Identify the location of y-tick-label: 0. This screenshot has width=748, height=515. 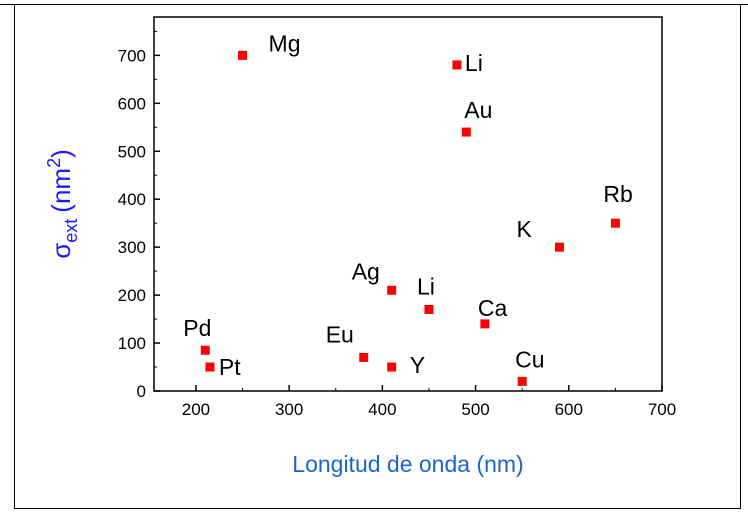
(141, 391).